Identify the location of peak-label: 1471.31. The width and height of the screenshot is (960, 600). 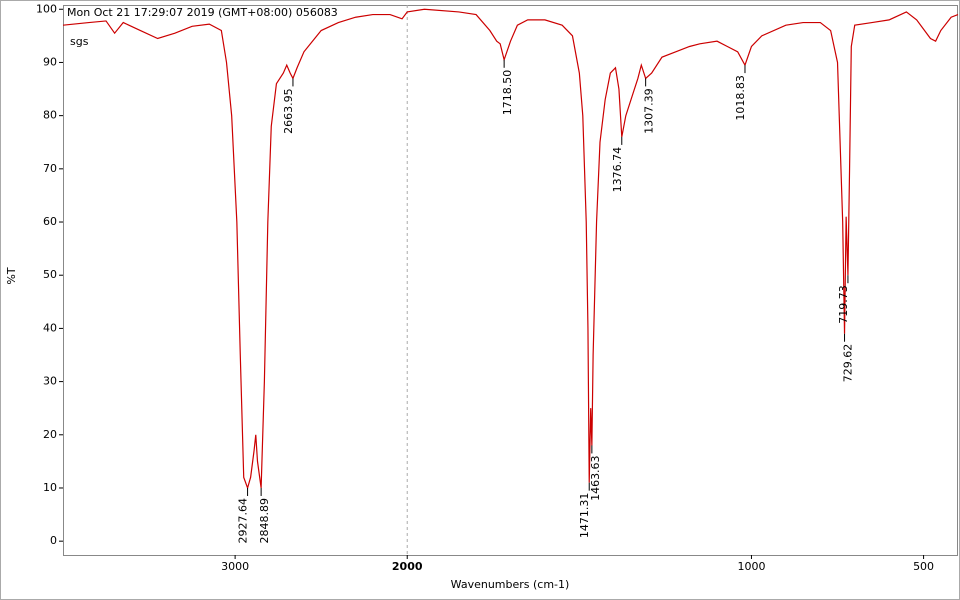
(584, 515).